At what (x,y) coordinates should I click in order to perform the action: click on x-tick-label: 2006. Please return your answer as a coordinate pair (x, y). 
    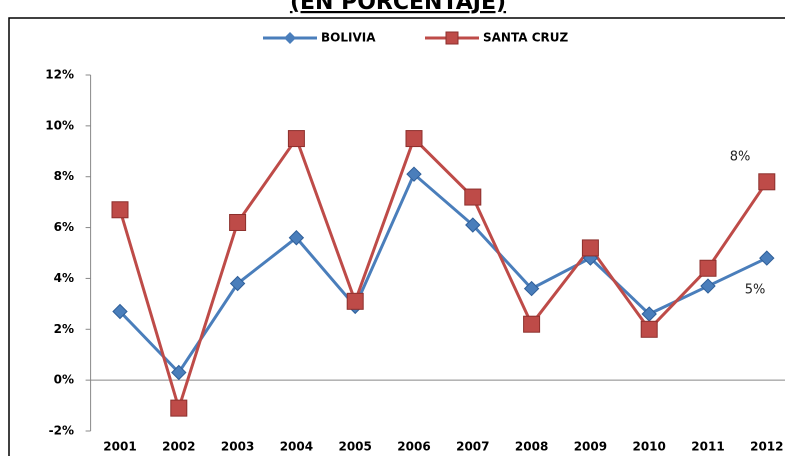
    Looking at the image, I should click on (413, 447).